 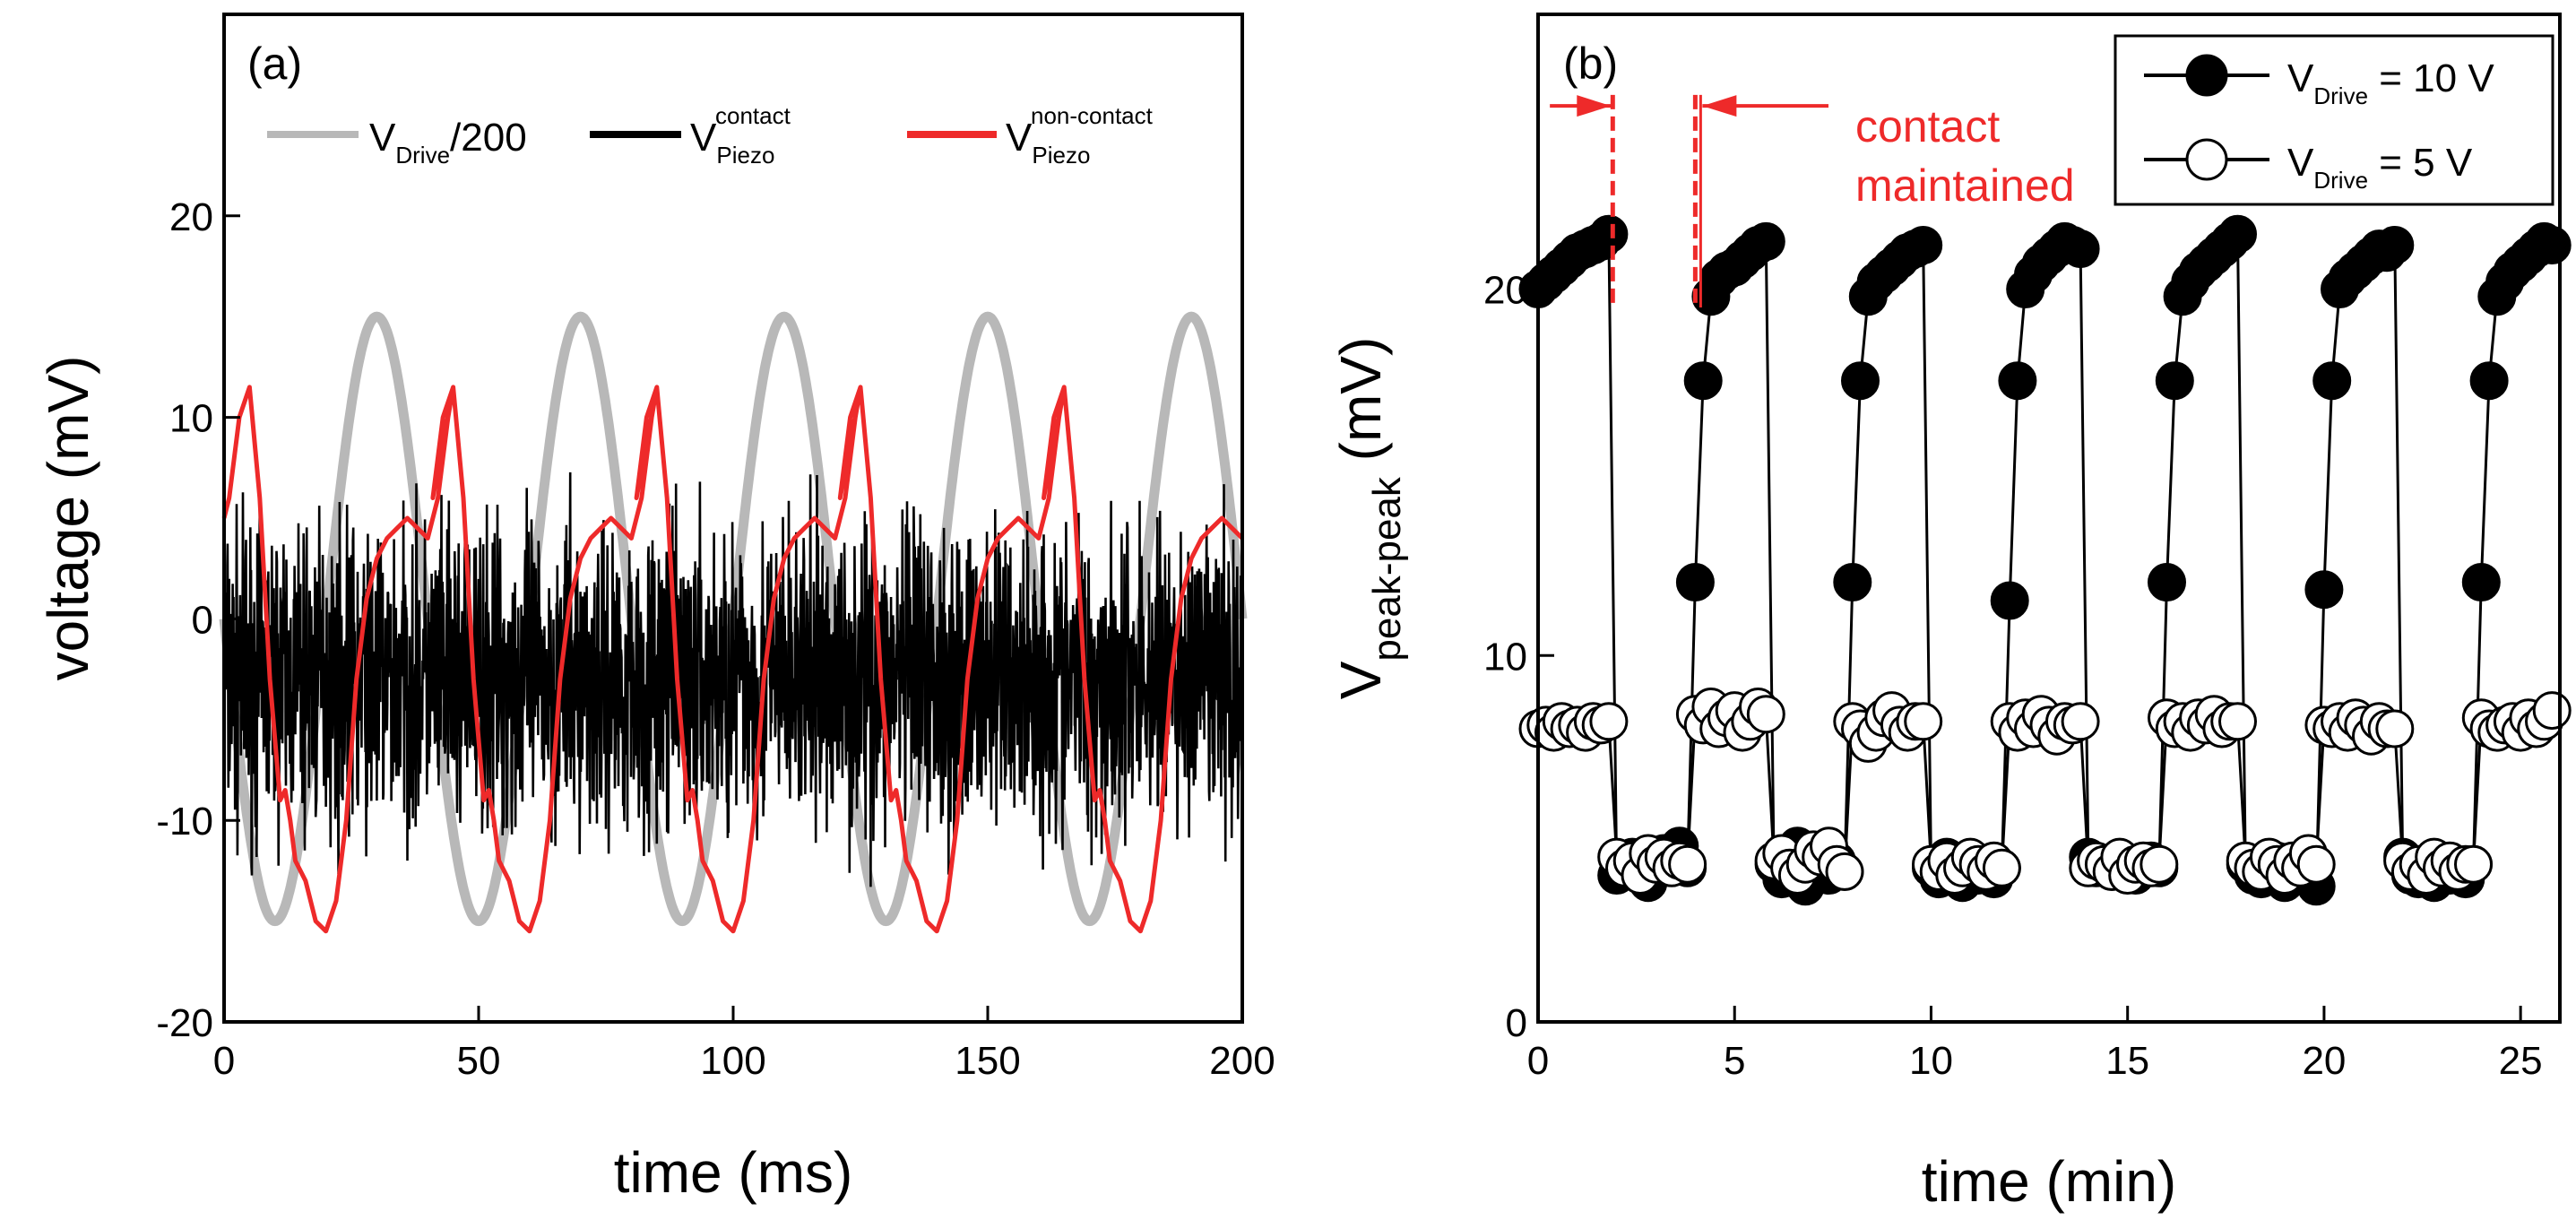 I want to click on x-tick-label: 100, so click(x=732, y=1061).